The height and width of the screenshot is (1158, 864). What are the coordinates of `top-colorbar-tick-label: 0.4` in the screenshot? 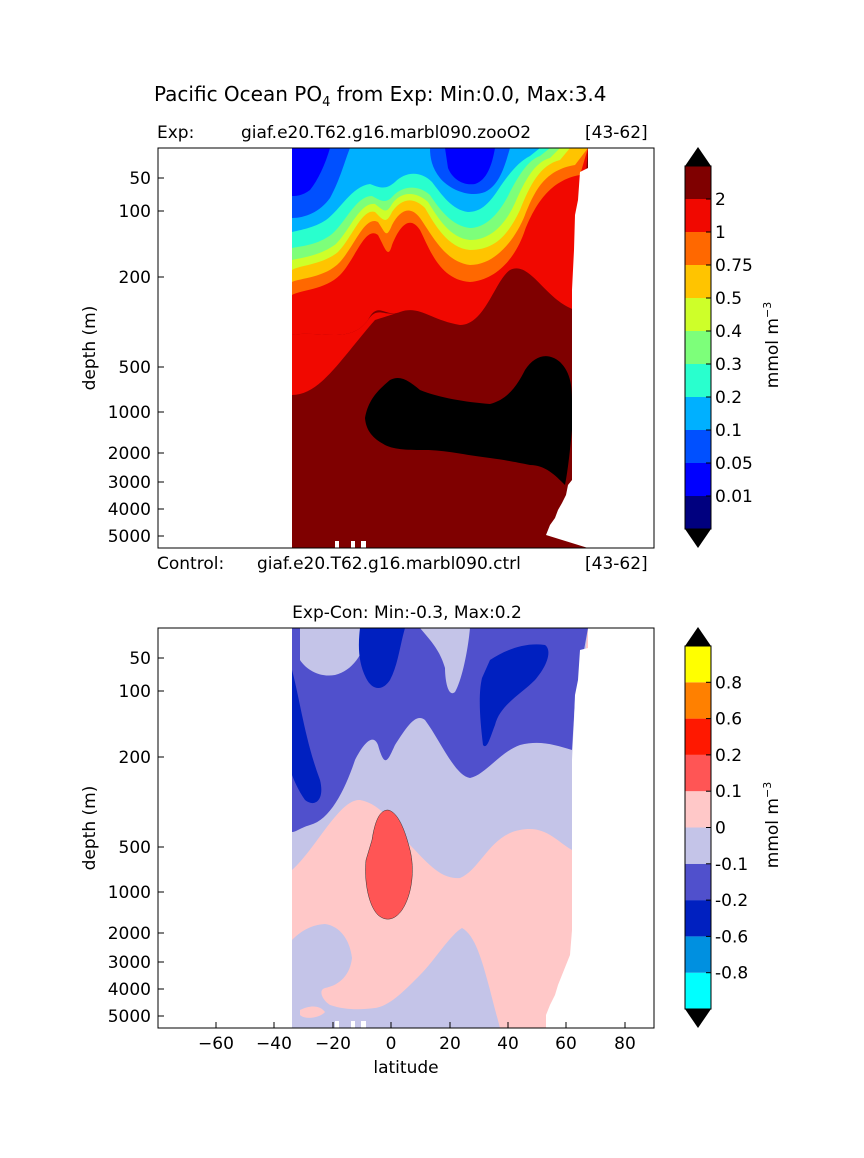 It's located at (728, 332).